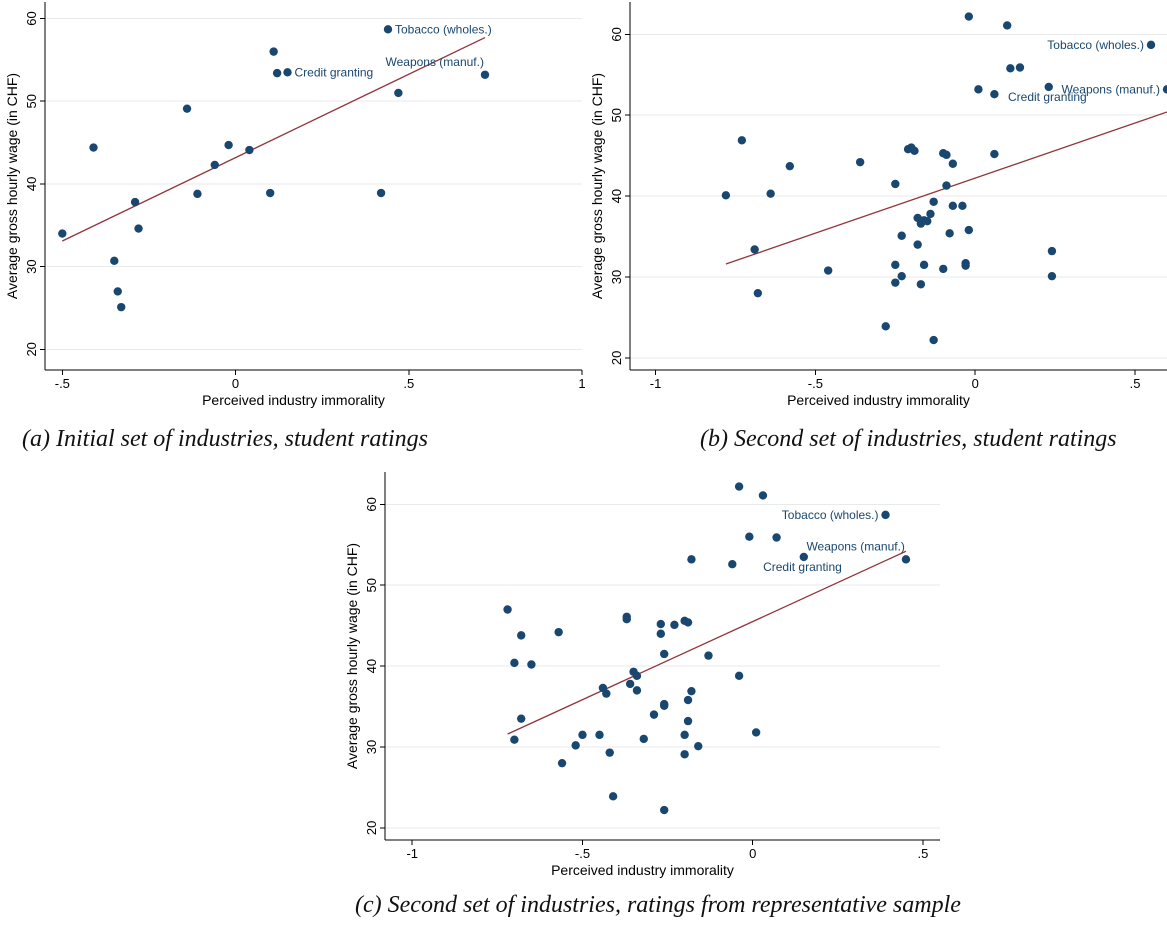 Image resolution: width=1167 pixels, height=930 pixels. I want to click on point-annotation: Credit granting, so click(802, 567).